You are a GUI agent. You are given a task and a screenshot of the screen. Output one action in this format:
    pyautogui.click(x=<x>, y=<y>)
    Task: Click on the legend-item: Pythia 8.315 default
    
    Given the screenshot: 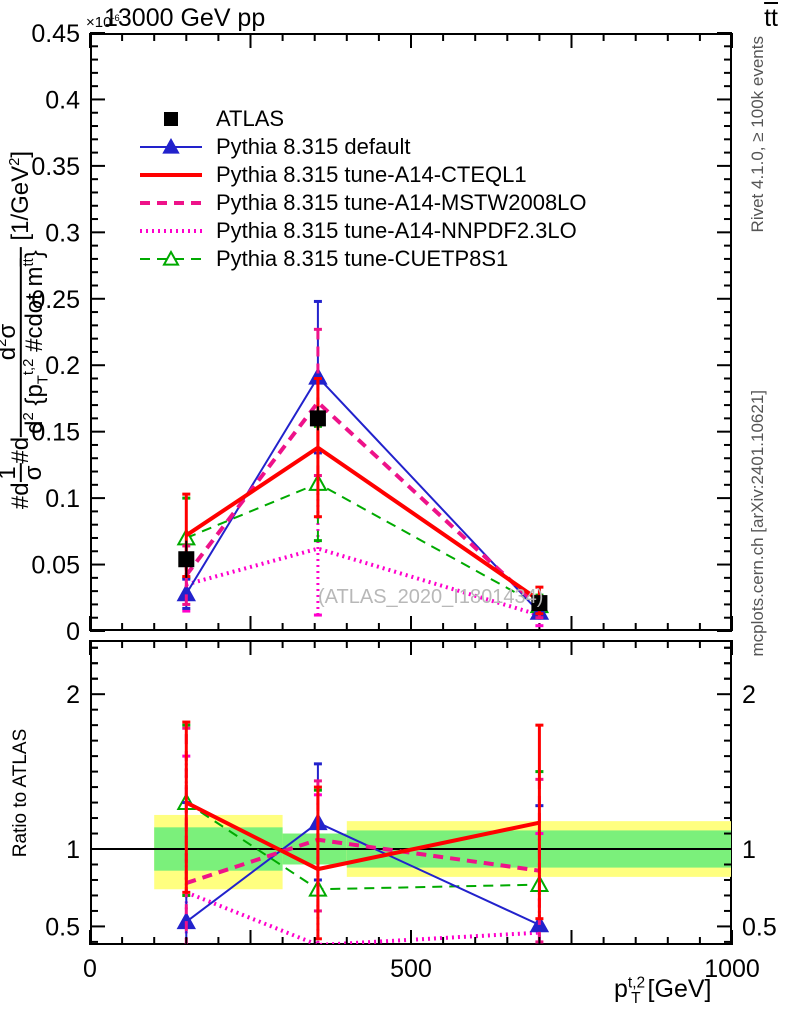 What is the action you would take?
    pyautogui.click(x=363, y=147)
    